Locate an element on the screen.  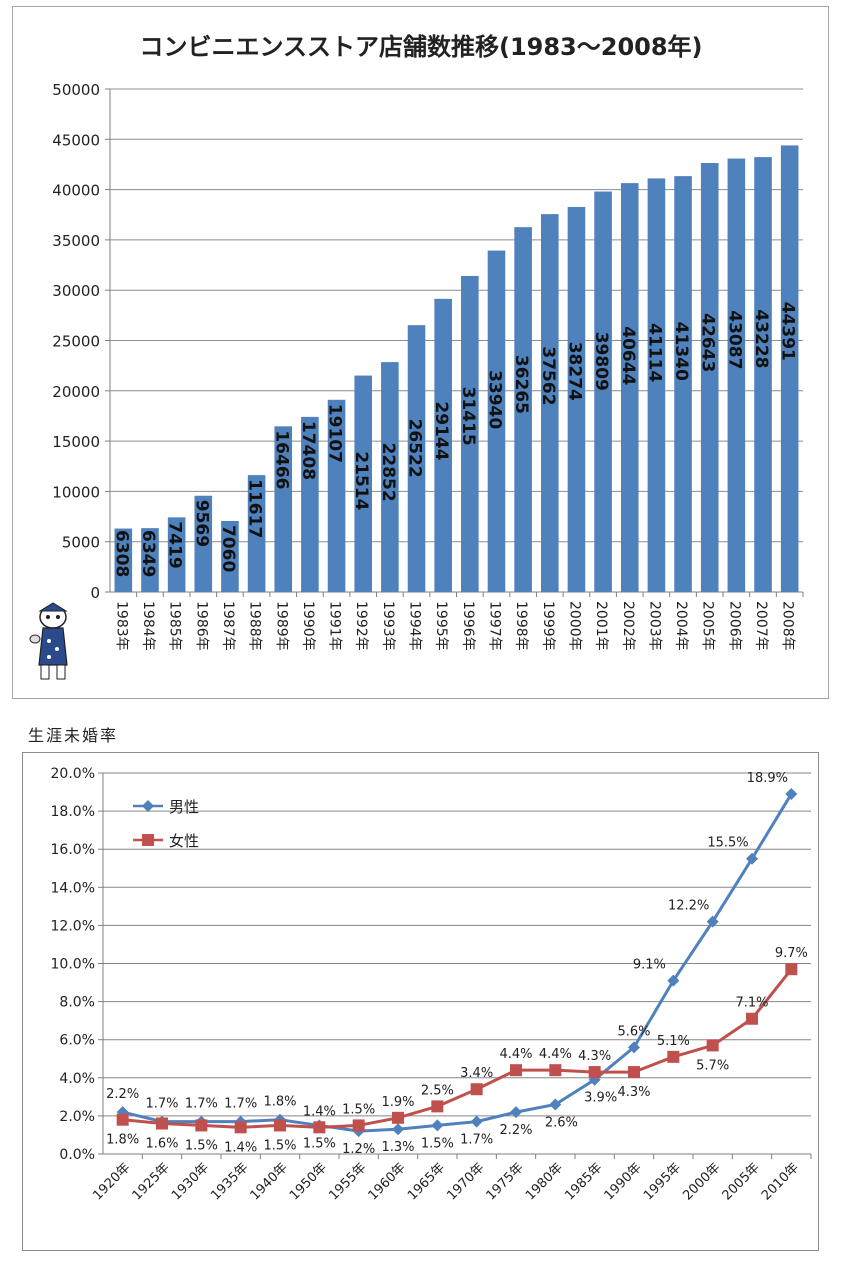
legend-entry-male: 男性 is located at coordinates (166, 807).